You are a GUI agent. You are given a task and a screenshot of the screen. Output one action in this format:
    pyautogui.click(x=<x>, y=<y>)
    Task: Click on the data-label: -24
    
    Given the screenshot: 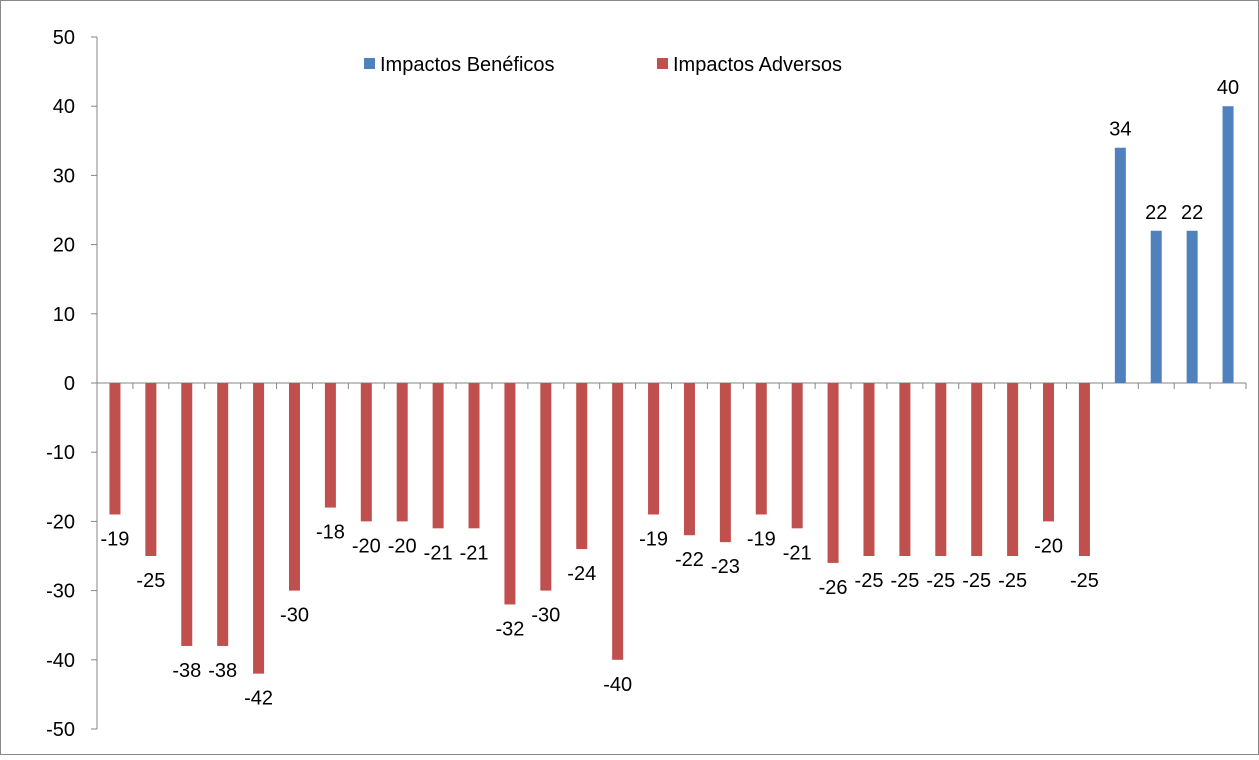 What is the action you would take?
    pyautogui.click(x=581, y=574)
    